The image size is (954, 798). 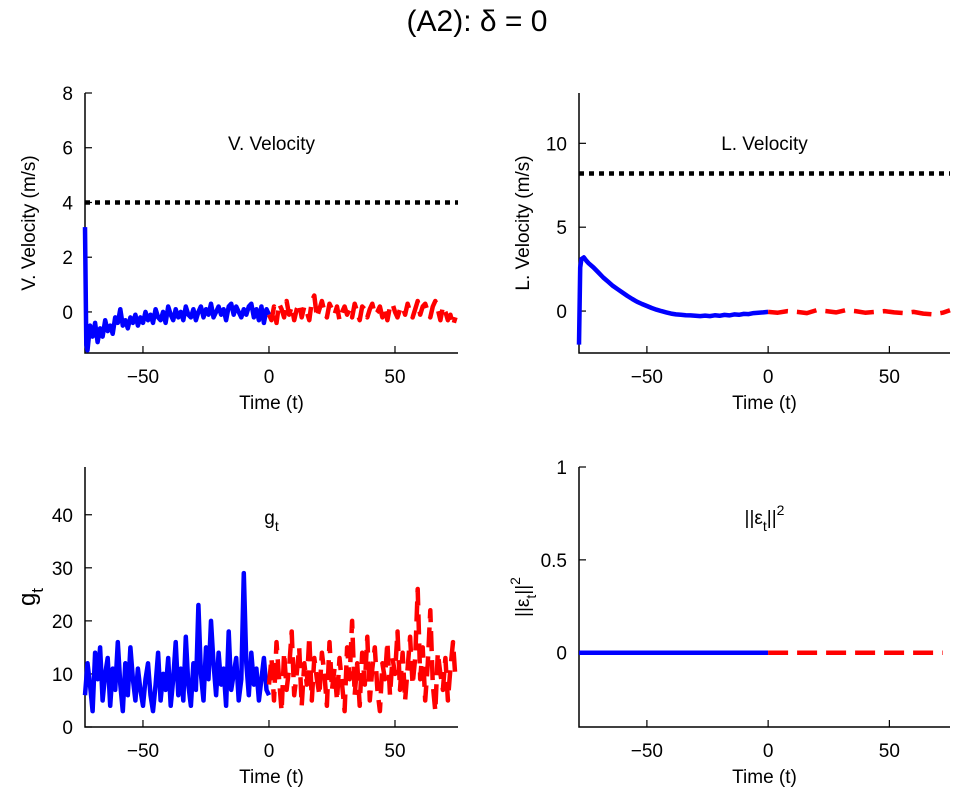 What do you see at coordinates (523, 222) in the screenshot?
I see `y-axis-label: L. Velocity (m/s)` at bounding box center [523, 222].